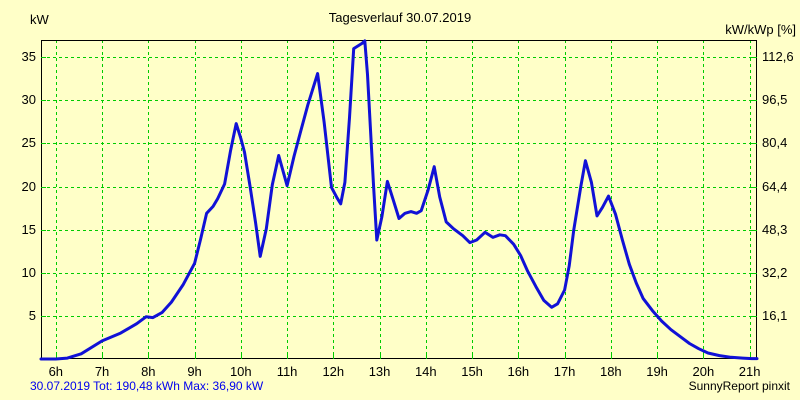 The height and width of the screenshot is (400, 800). Describe the element at coordinates (400, 17) in the screenshot. I see `chart-title: Tagesverlauf 30.07.2019` at that location.